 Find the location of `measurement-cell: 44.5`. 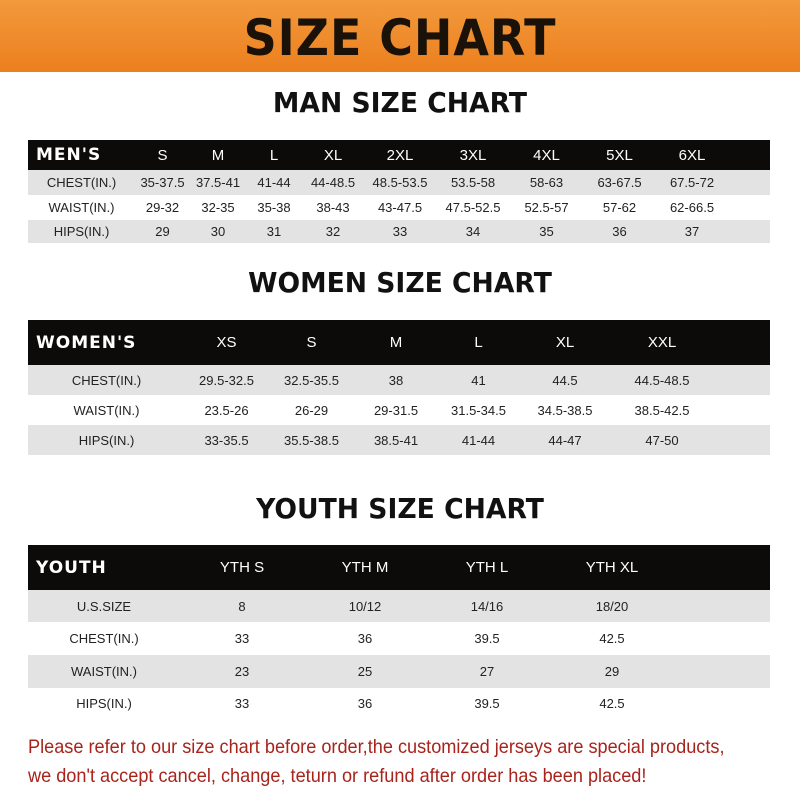

measurement-cell: 44.5 is located at coordinates (565, 380).